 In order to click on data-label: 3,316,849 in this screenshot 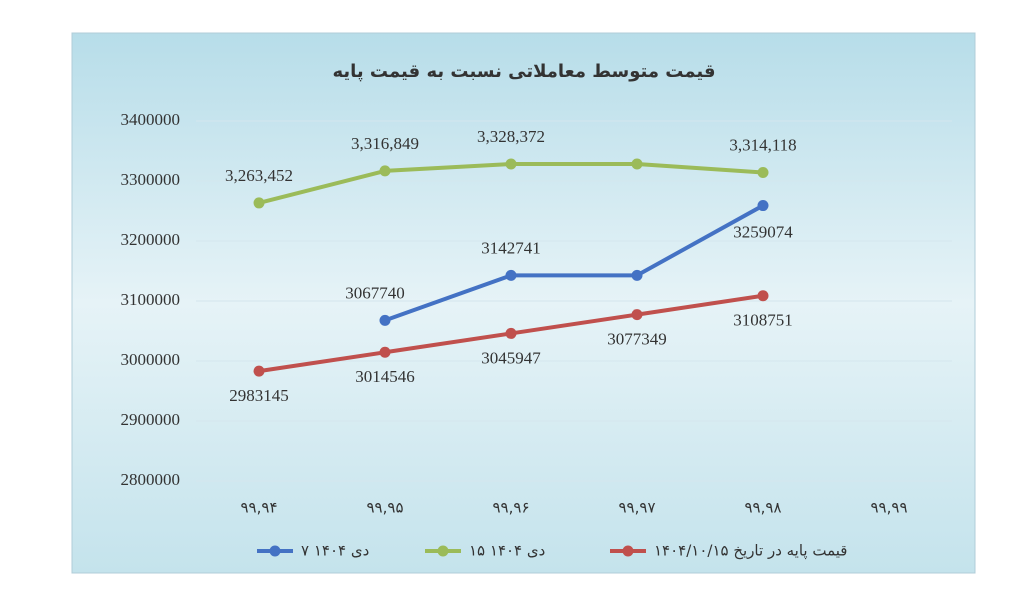, I will do `click(385, 143)`.